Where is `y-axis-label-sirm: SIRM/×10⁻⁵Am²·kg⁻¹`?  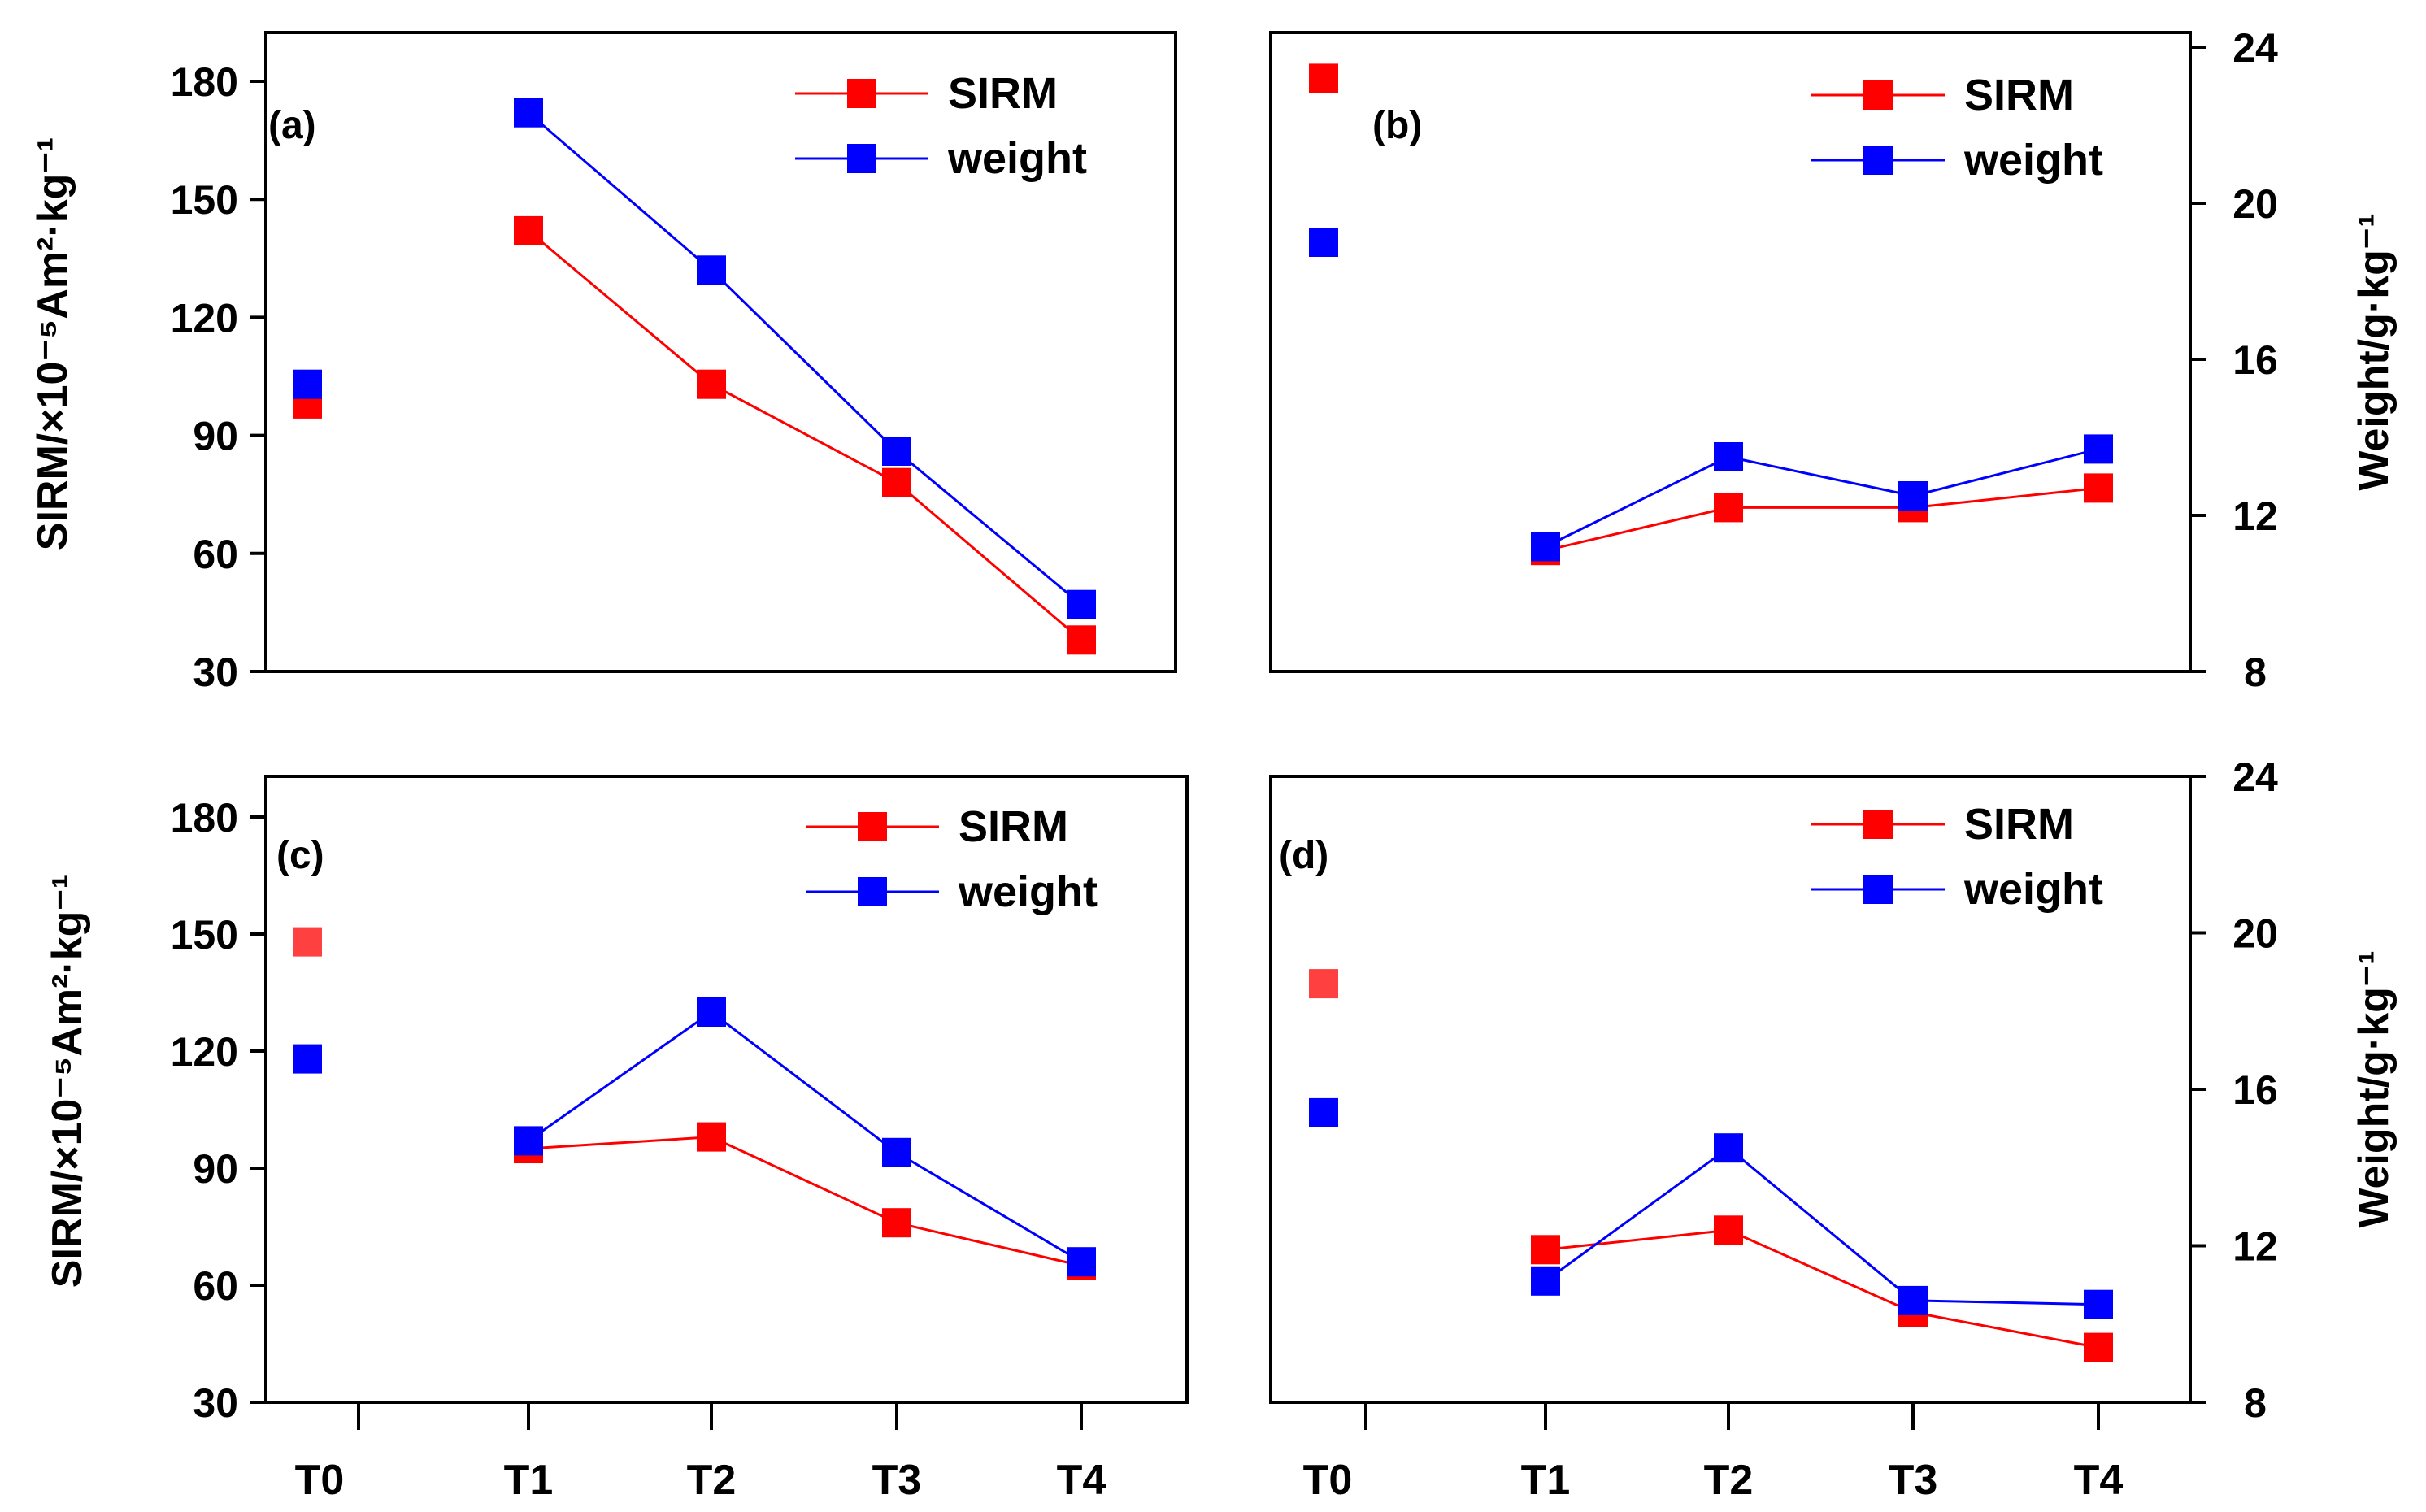 y-axis-label-sirm: SIRM/×10⁻⁵Am²·kg⁻¹ is located at coordinates (67, 1081).